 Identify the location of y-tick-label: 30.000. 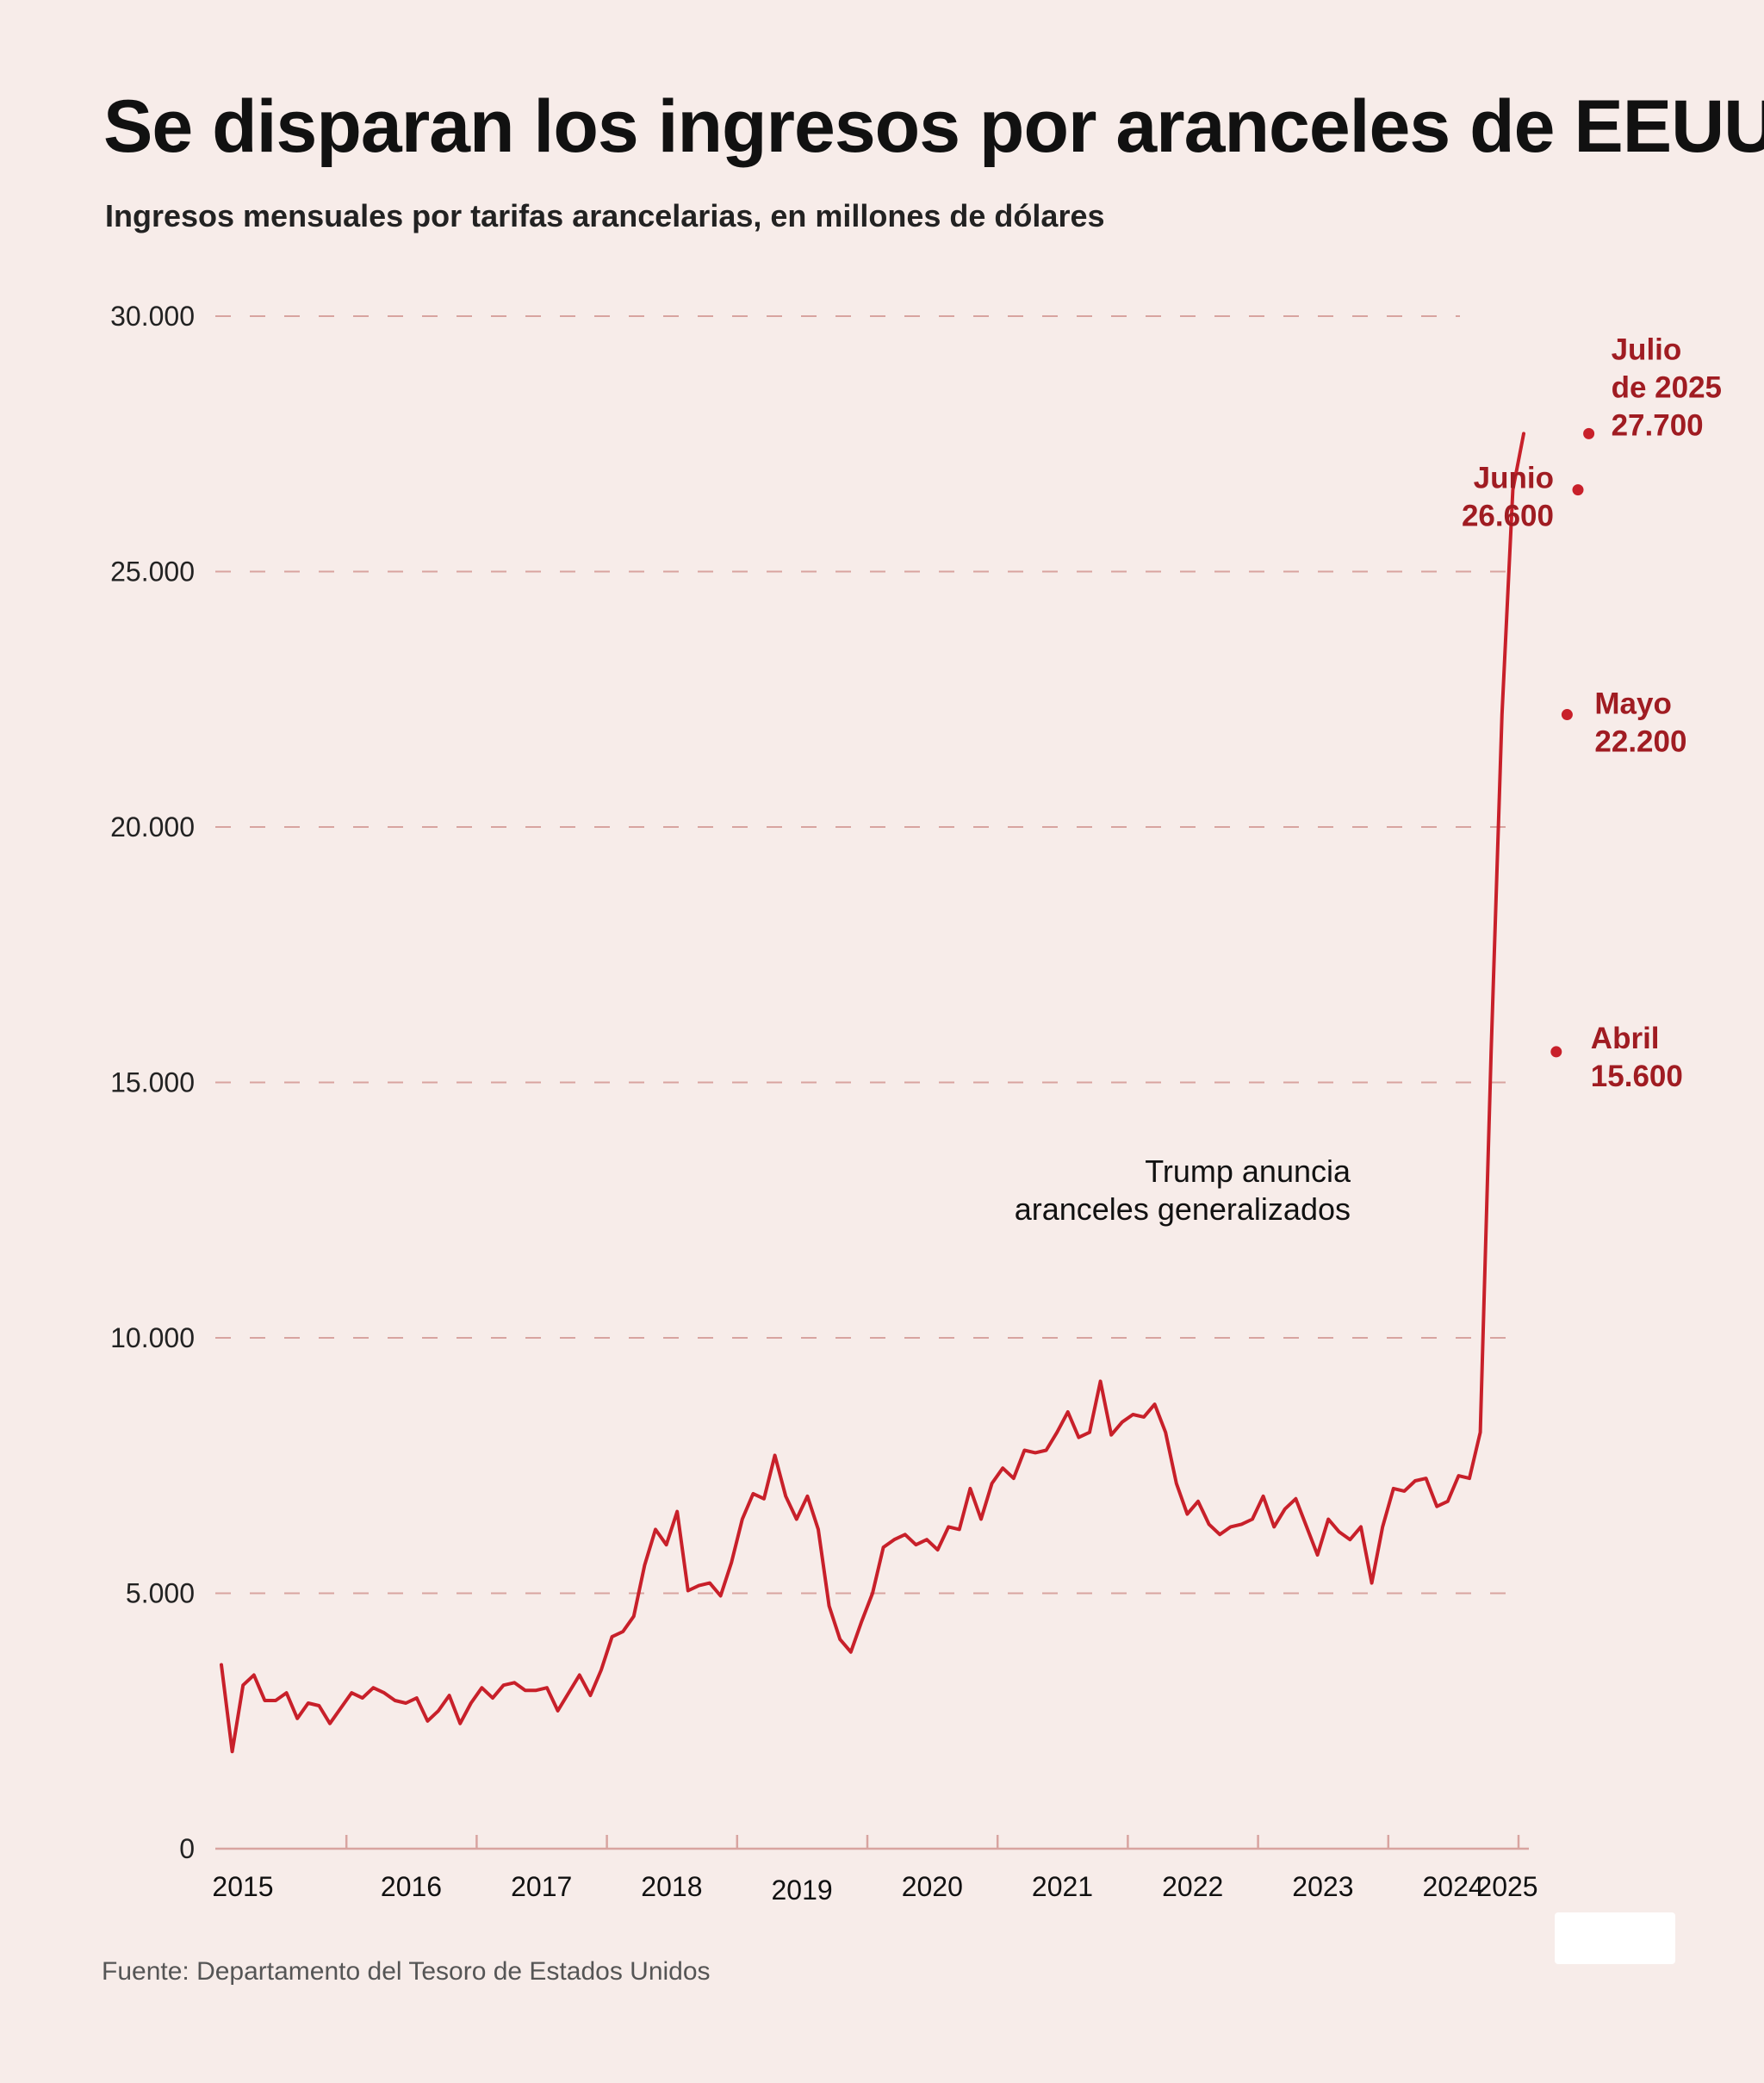
(153, 316).